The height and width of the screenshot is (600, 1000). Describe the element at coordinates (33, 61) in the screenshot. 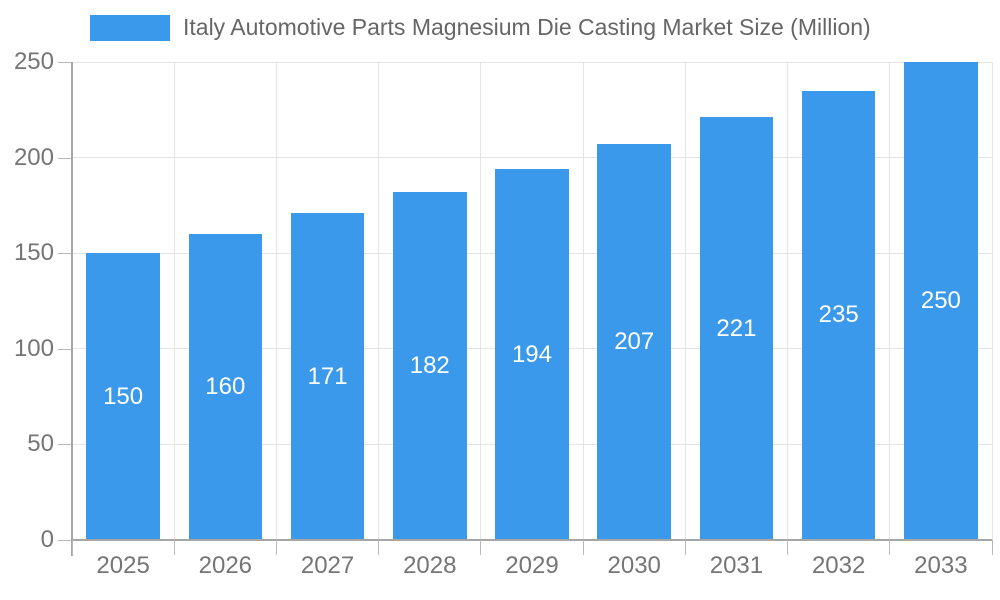

I see `y-tick-label: 250` at that location.